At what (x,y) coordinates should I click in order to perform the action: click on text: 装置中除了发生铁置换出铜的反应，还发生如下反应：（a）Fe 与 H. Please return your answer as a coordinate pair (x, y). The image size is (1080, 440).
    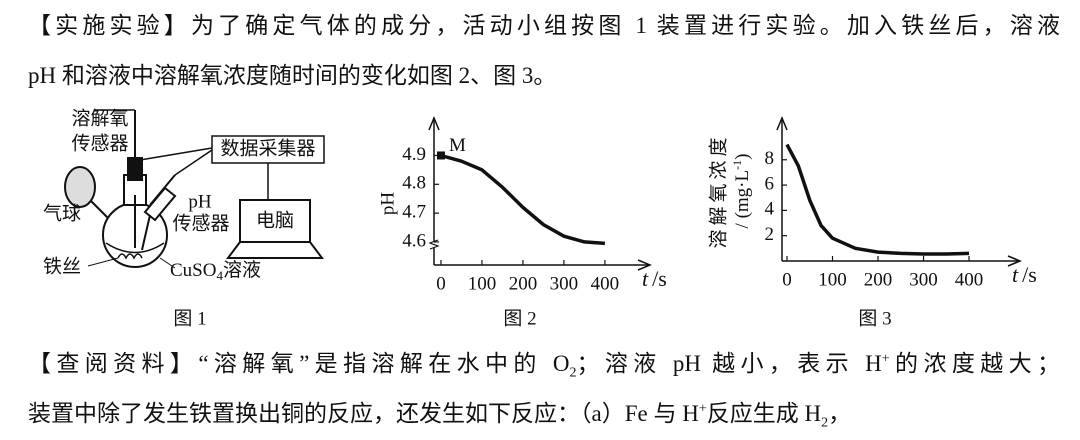
    Looking at the image, I should click on (363, 413).